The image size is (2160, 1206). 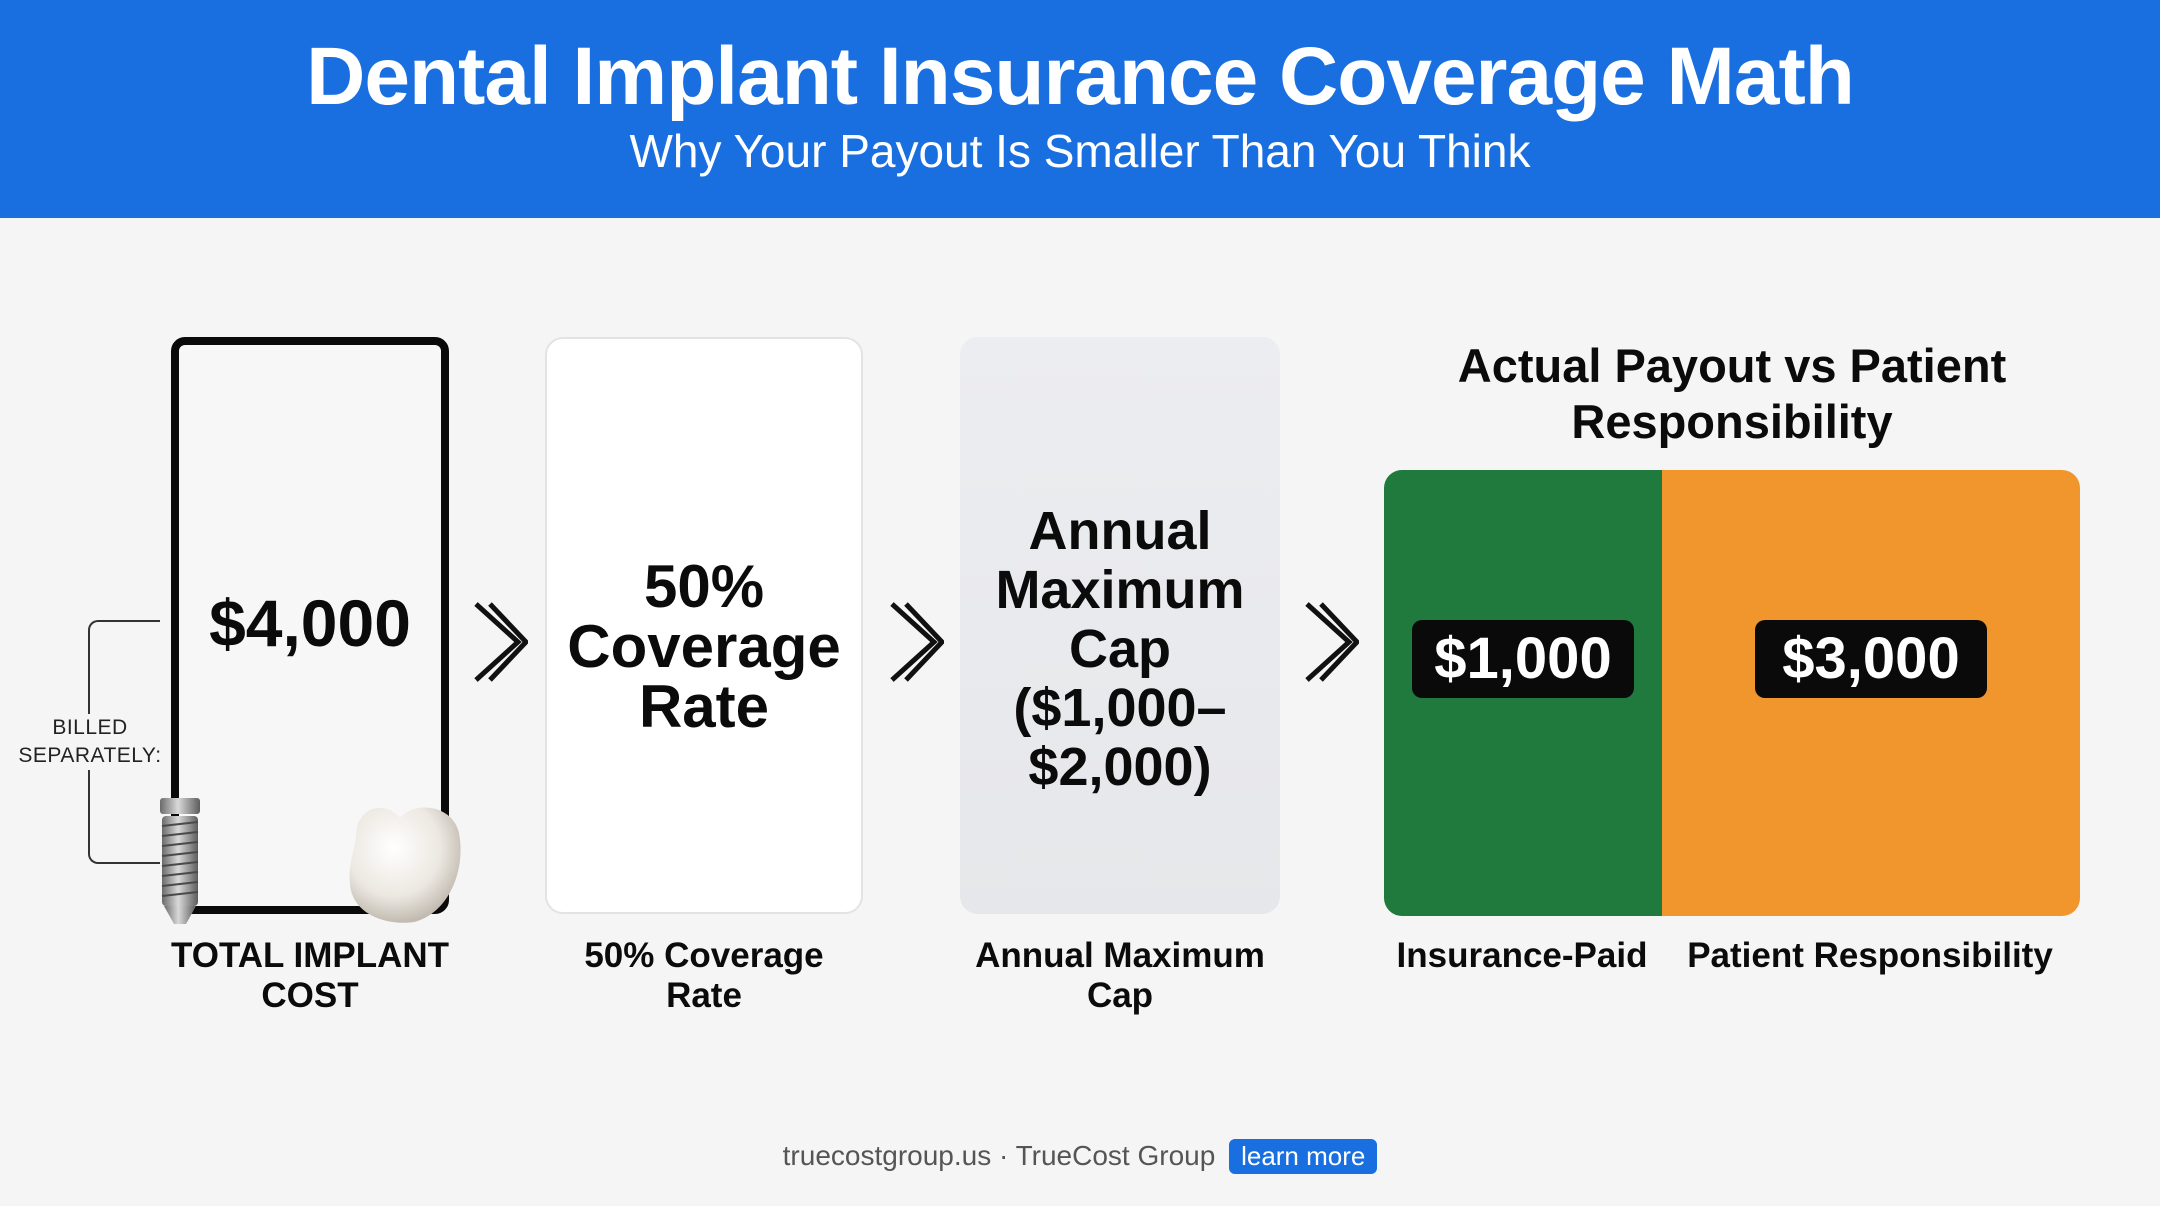 What do you see at coordinates (405, 865) in the screenshot?
I see `tooth-crown-icon` at bounding box center [405, 865].